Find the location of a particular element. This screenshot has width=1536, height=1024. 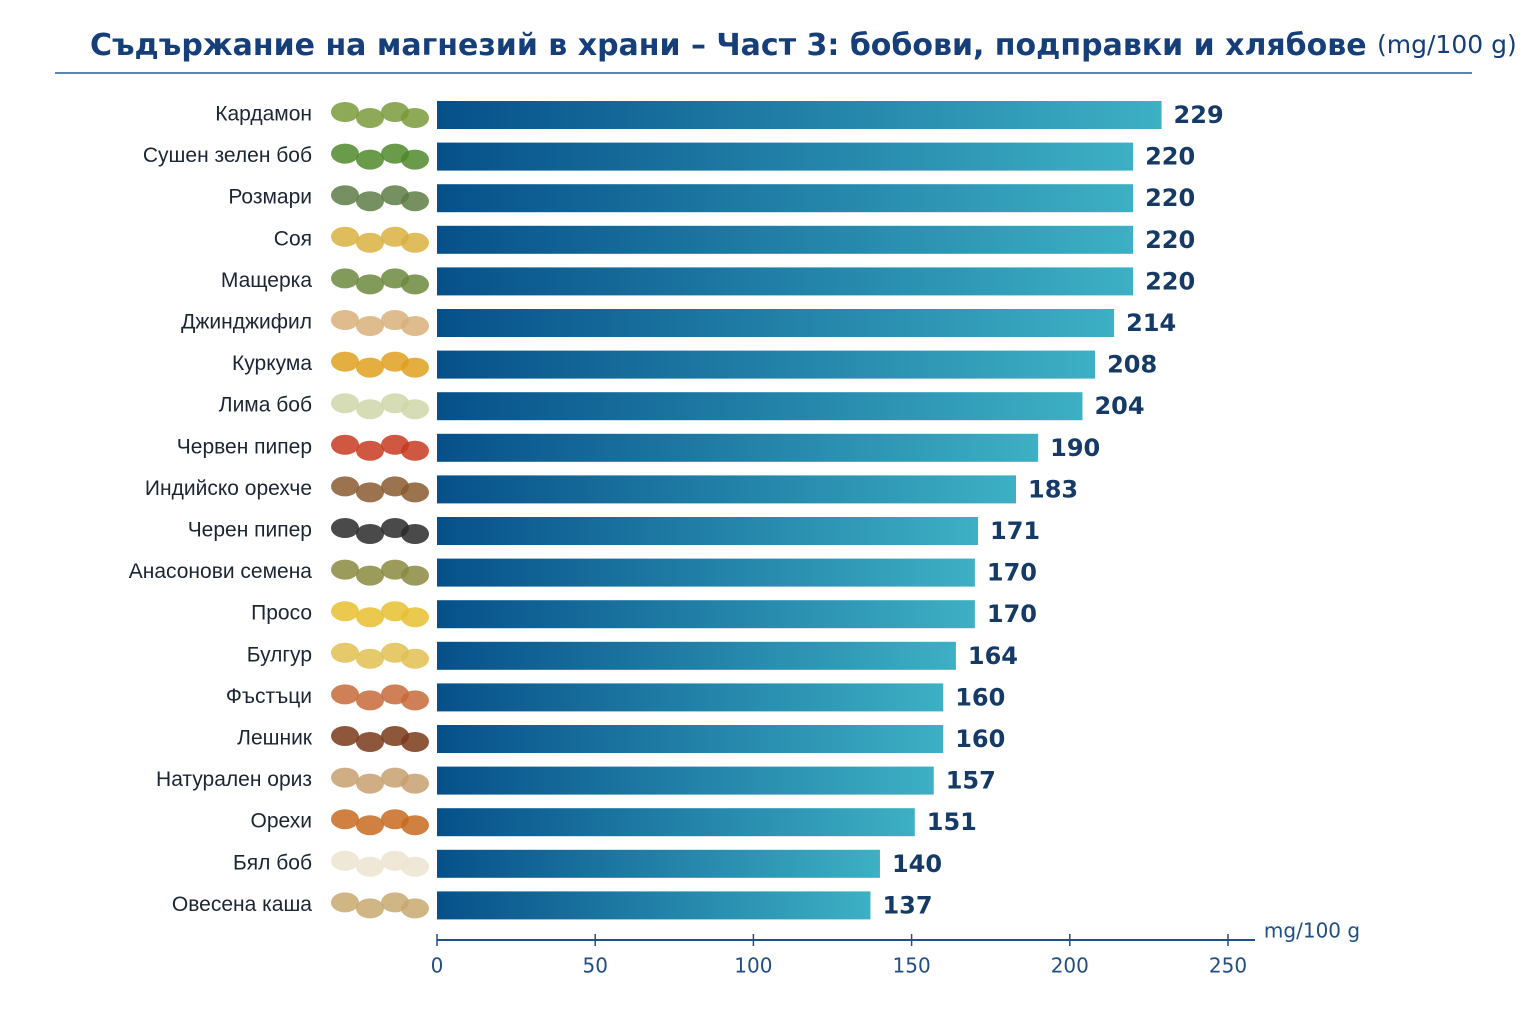

category-label: Мащерка is located at coordinates (266, 280).